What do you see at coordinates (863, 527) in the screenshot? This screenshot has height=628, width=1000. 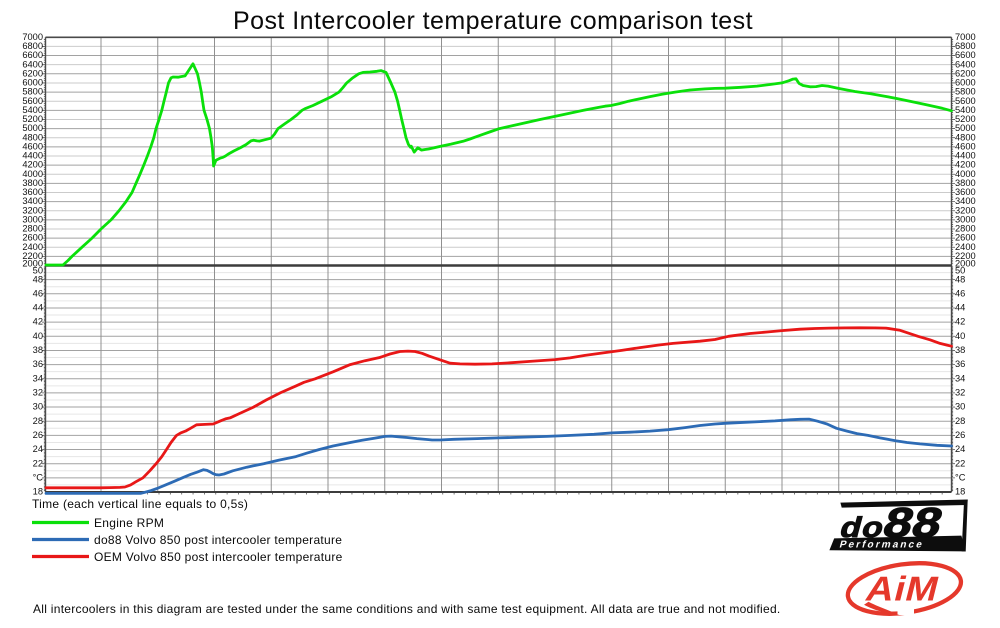 I see `svg-text: do` at bounding box center [863, 527].